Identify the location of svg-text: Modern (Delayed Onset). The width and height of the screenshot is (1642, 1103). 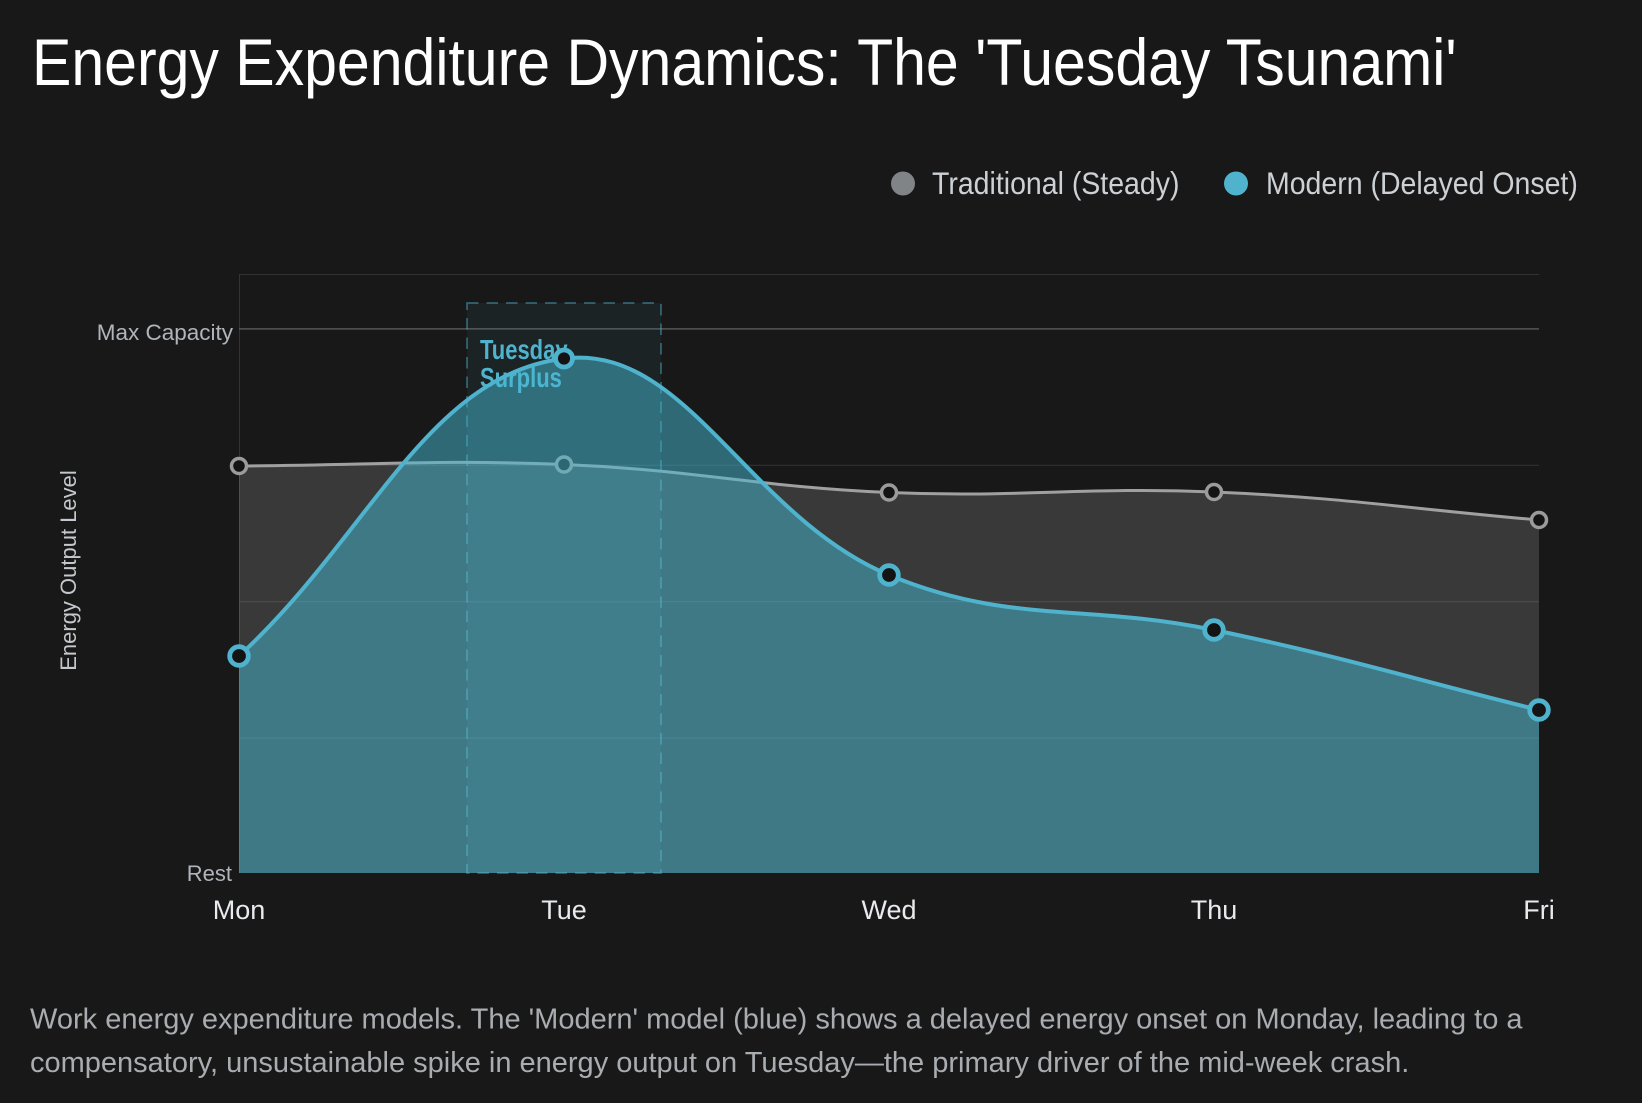
(1422, 184).